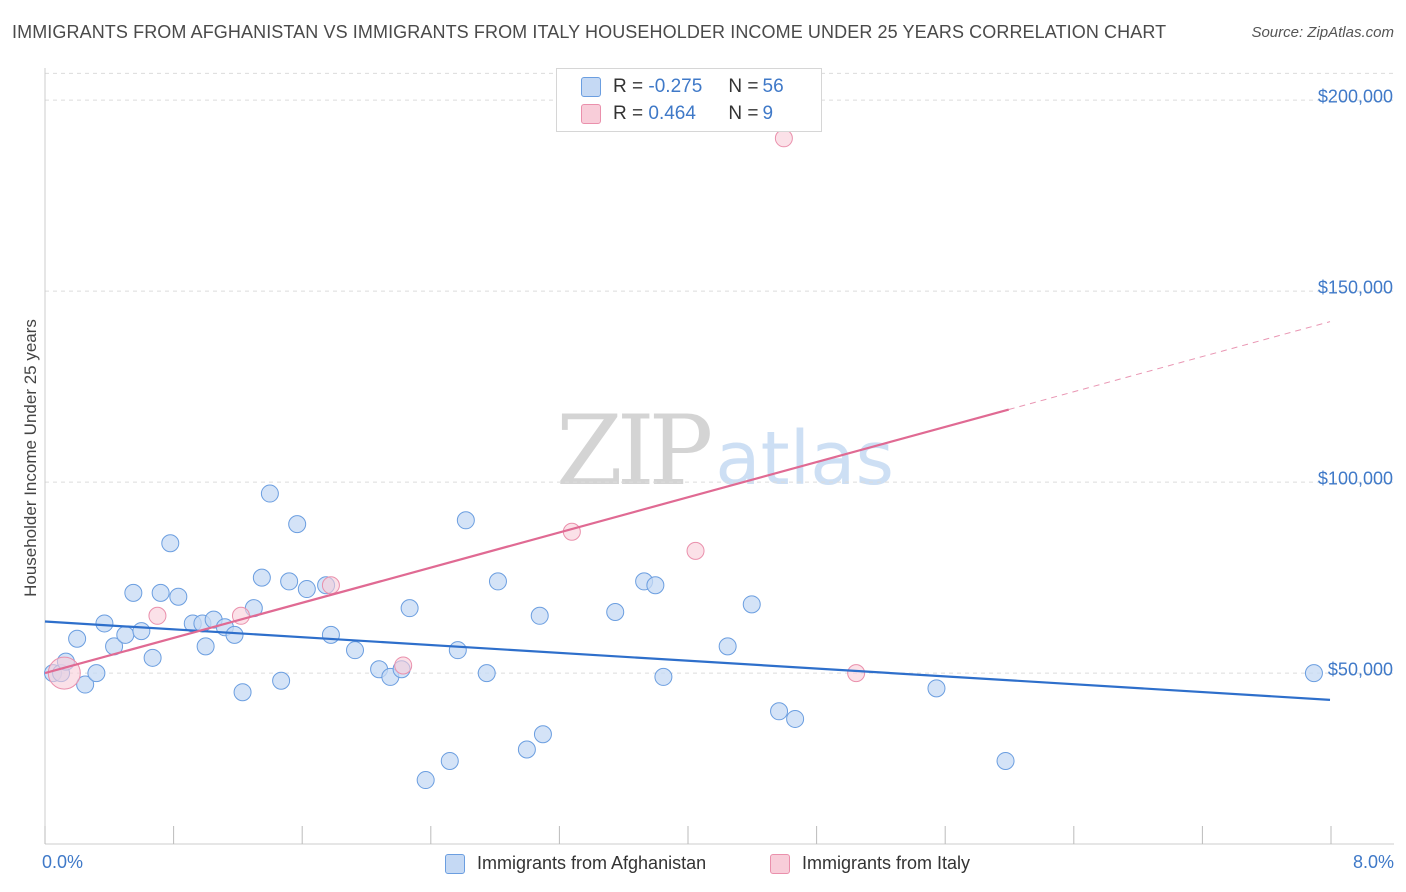 This screenshot has width=1406, height=892. What do you see at coordinates (1355, 96) in the screenshot?
I see `y-tick-label-200000: $200,000` at bounding box center [1355, 96].